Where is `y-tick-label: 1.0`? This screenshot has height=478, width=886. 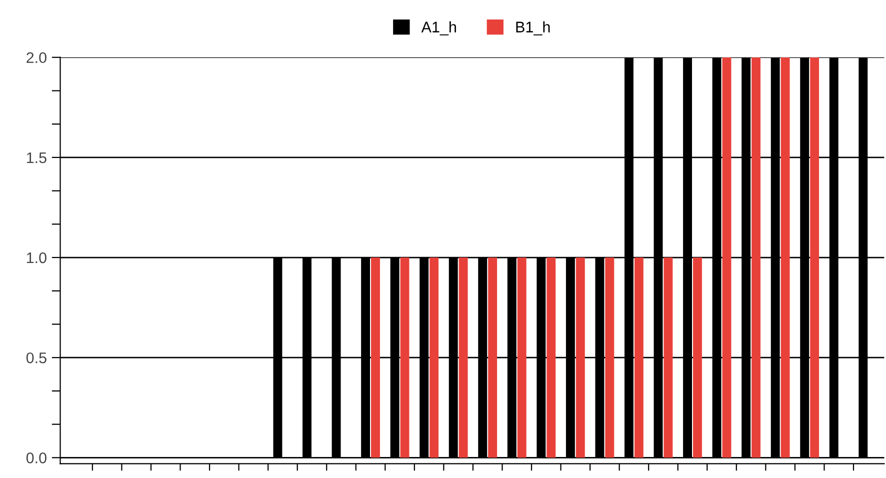 y-tick-label: 1.0 is located at coordinates (36, 258).